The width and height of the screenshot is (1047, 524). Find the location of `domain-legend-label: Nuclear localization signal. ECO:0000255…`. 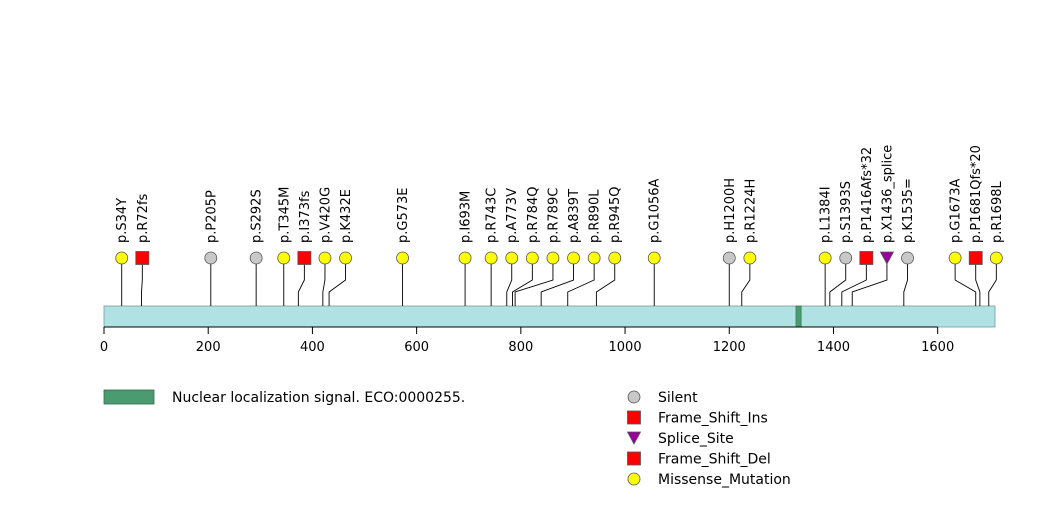

domain-legend-label: Nuclear localization signal. ECO:0000255… is located at coordinates (318, 398).